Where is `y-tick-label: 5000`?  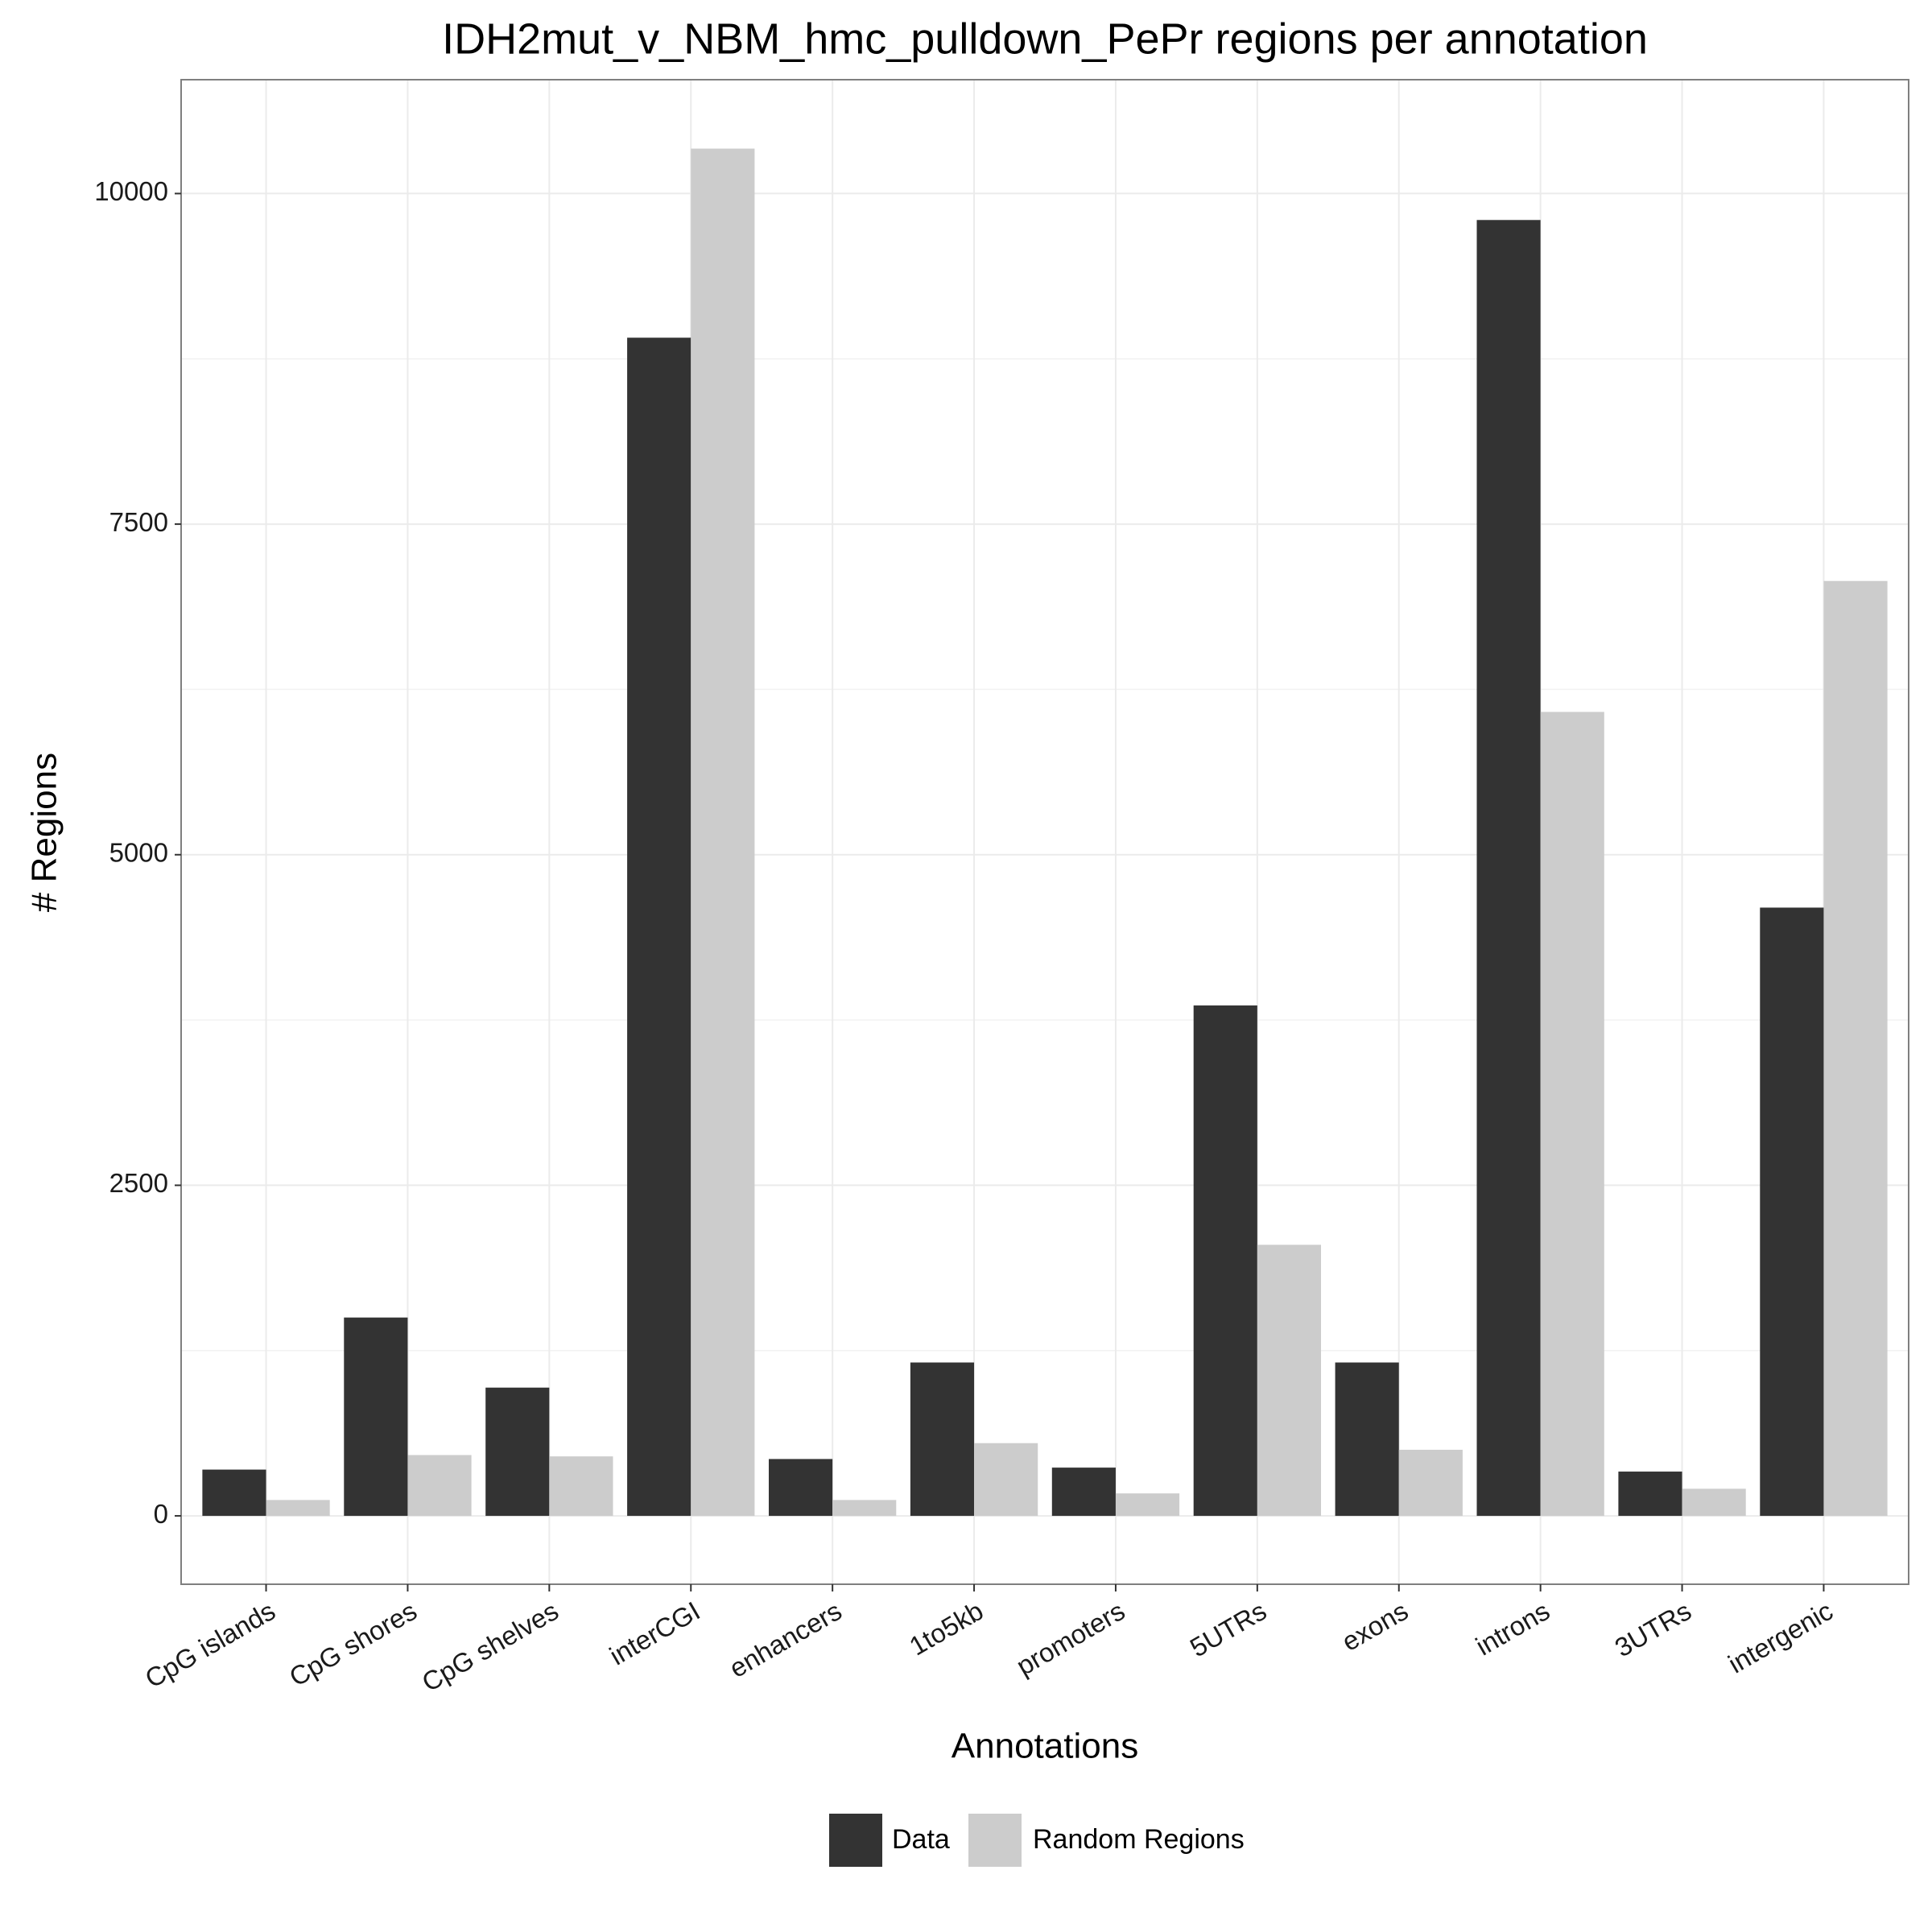
y-tick-label: 5000 is located at coordinates (138, 852).